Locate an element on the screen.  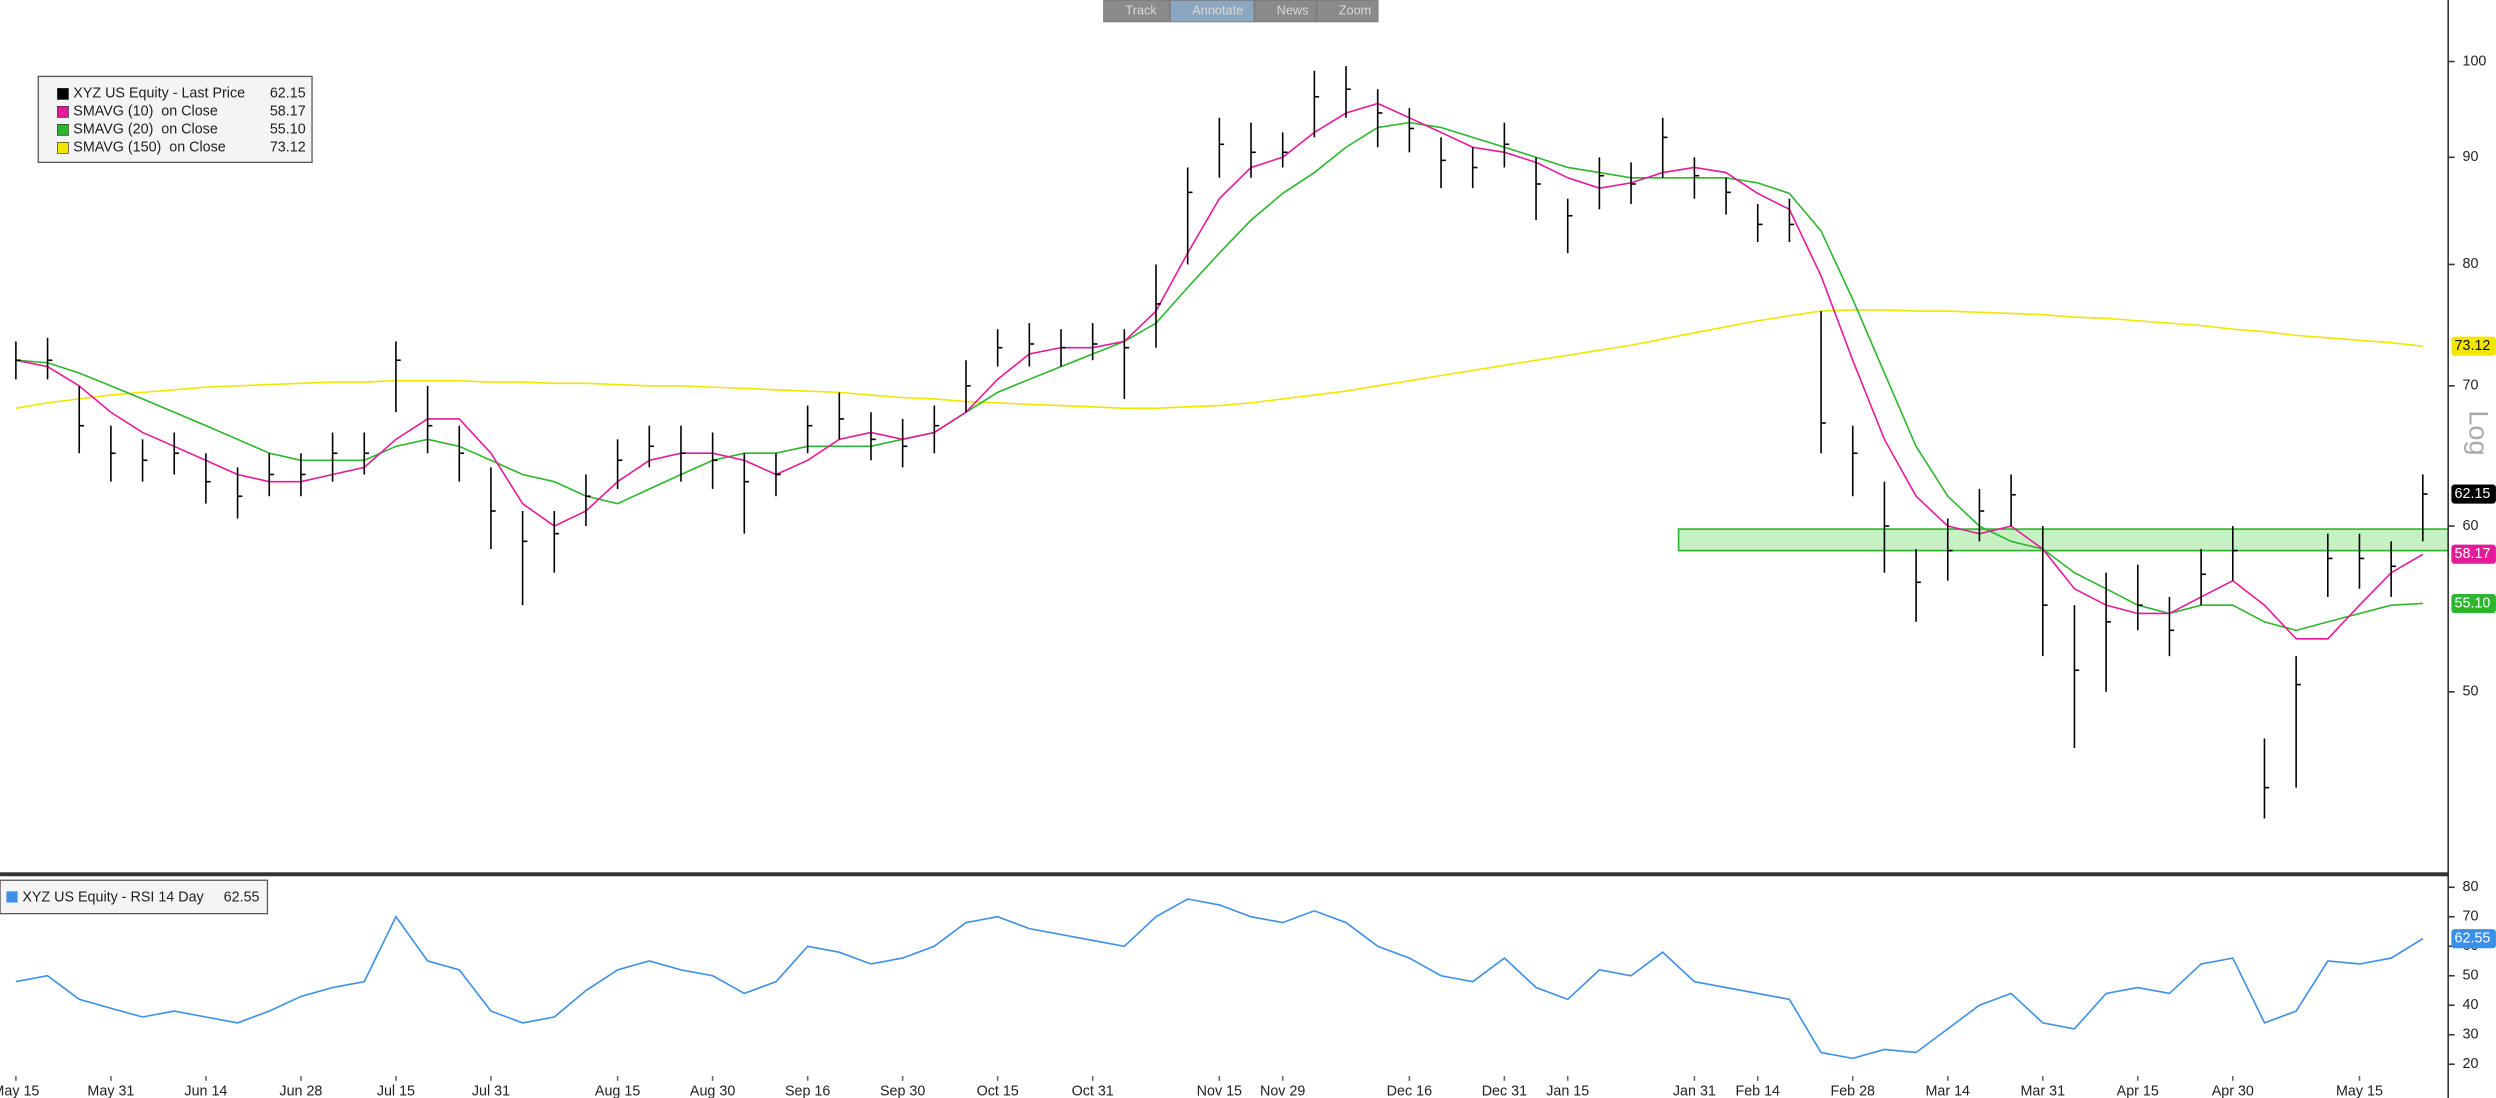
legend-value: 62.55 is located at coordinates (242, 898).